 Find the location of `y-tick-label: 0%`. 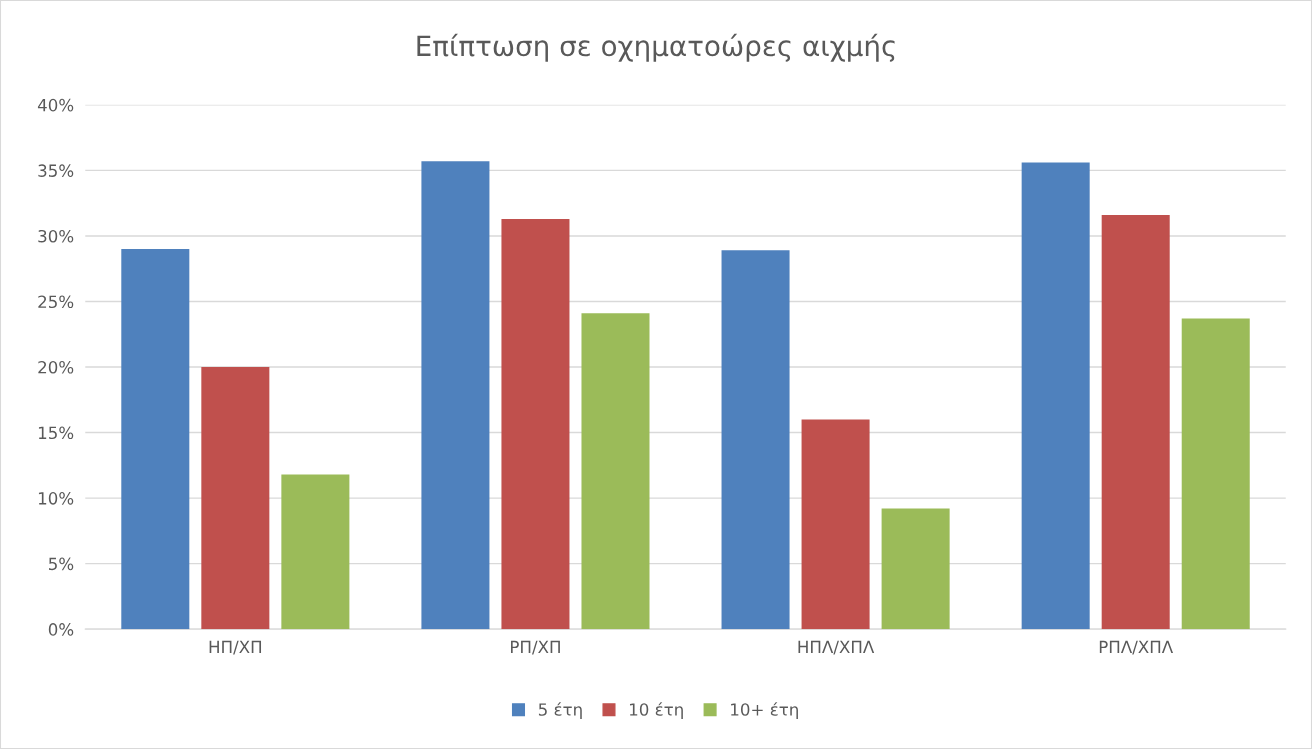

y-tick-label: 0% is located at coordinates (61, 629).